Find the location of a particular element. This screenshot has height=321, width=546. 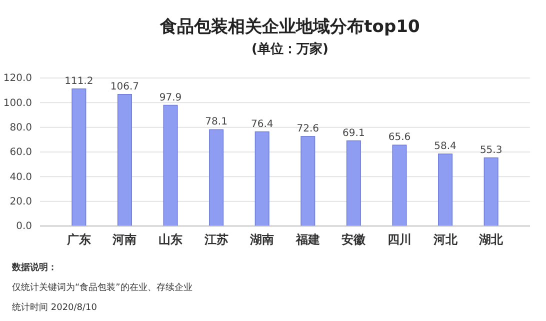

data-label: 106.7 is located at coordinates (125, 86).